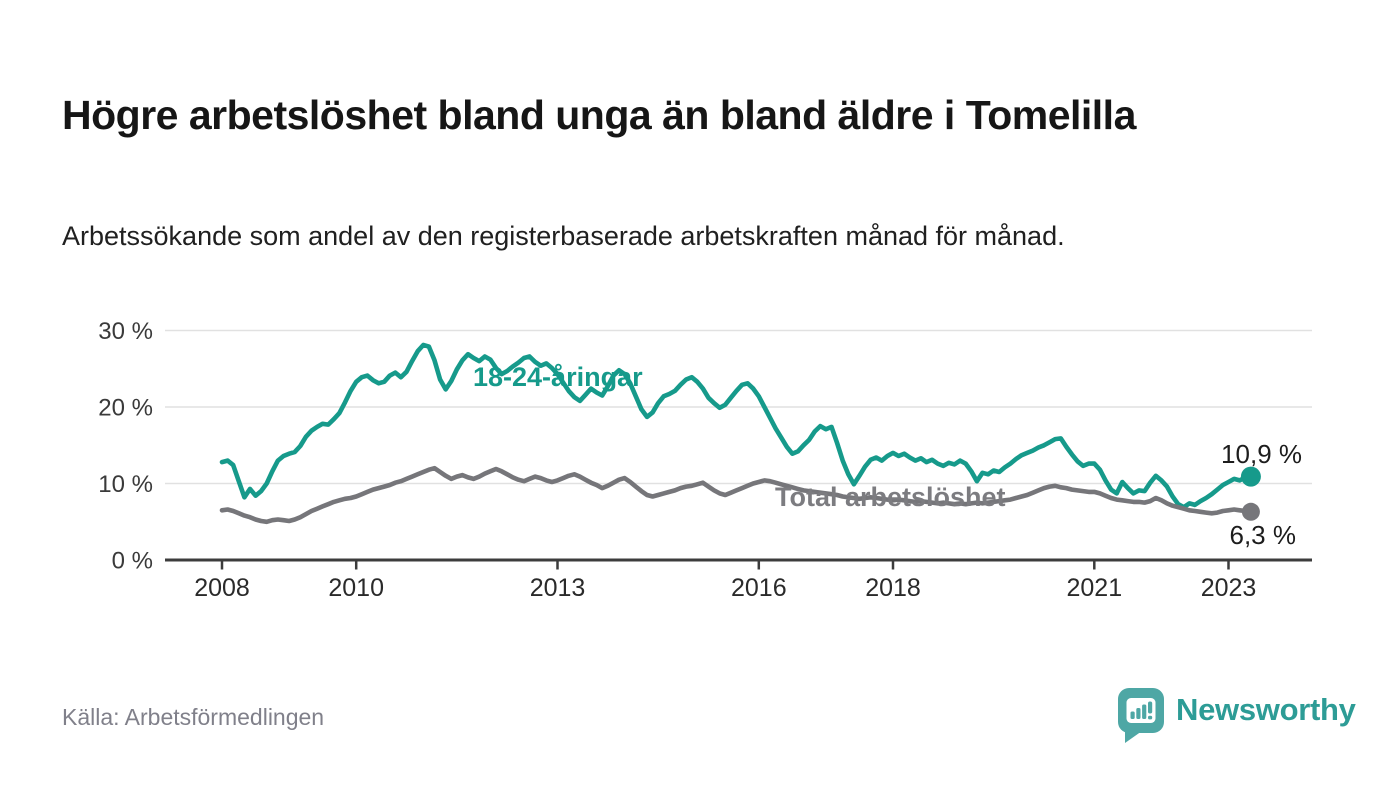  What do you see at coordinates (1250, 476) in the screenshot?
I see `series-end-dot-young` at bounding box center [1250, 476].